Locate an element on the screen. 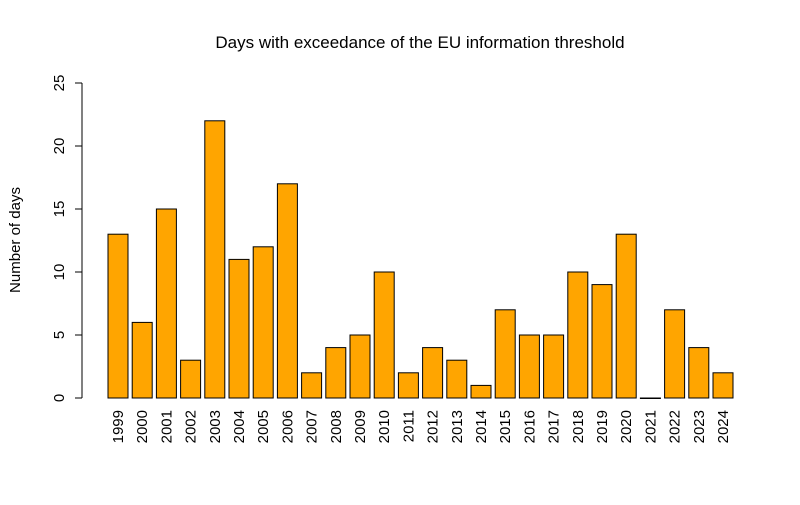 This screenshot has height=505, width=800. bar-2004 is located at coordinates (239, 328).